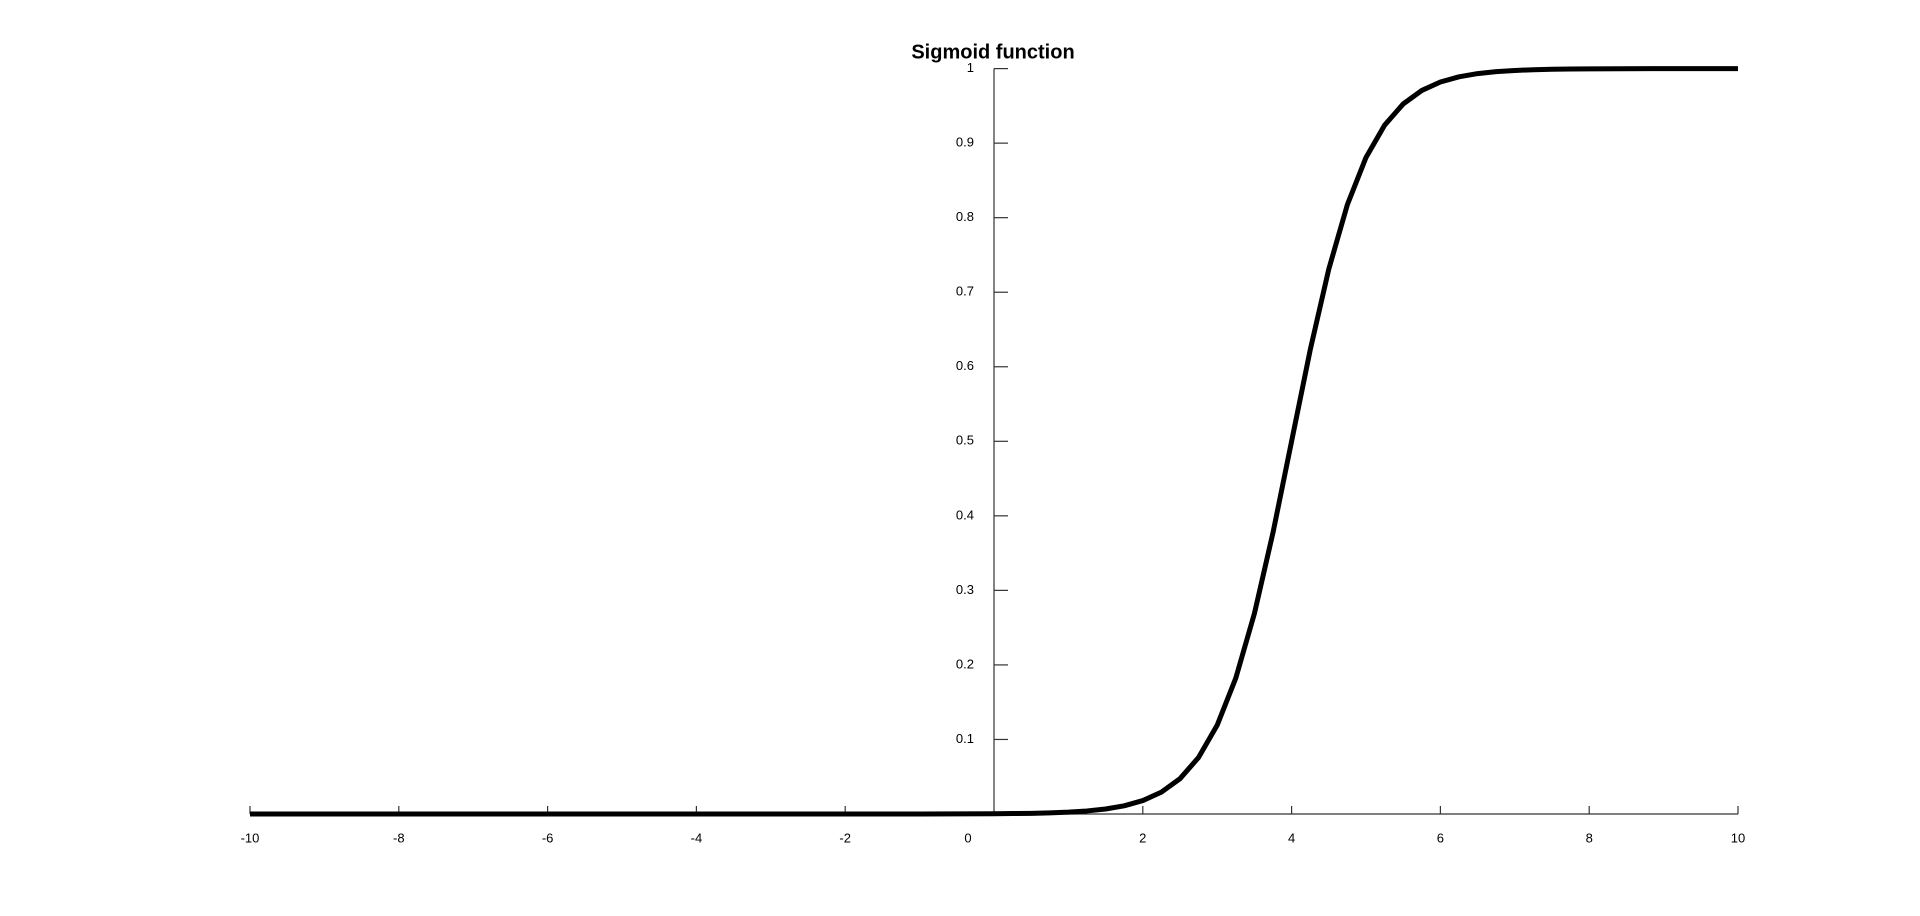 Image resolution: width=1920 pixels, height=916 pixels. Describe the element at coordinates (548, 837) in the screenshot. I see `x-tick-label: -6` at that location.